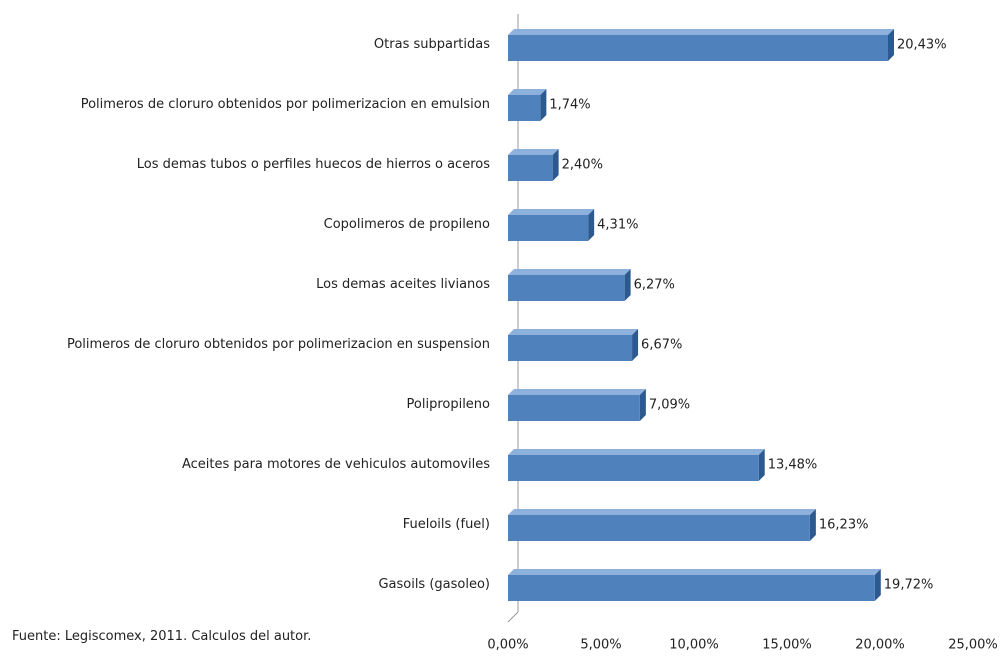 Image resolution: width=1006 pixels, height=668 pixels. What do you see at coordinates (787, 645) in the screenshot?
I see `x-tick-label: 15,00%` at bounding box center [787, 645].